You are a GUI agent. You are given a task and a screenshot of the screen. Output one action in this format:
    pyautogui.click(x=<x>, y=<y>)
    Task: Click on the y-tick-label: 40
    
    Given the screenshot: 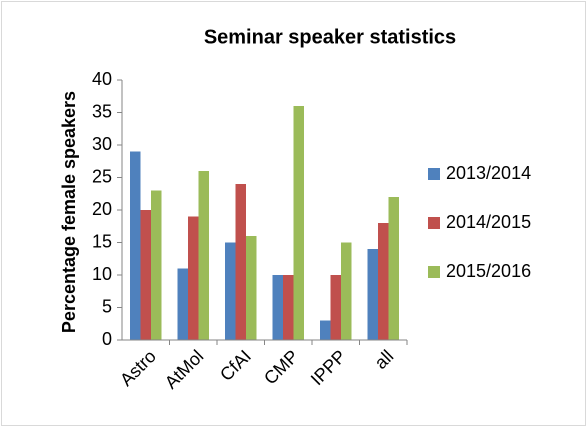 What is the action you would take?
    pyautogui.click(x=102, y=79)
    